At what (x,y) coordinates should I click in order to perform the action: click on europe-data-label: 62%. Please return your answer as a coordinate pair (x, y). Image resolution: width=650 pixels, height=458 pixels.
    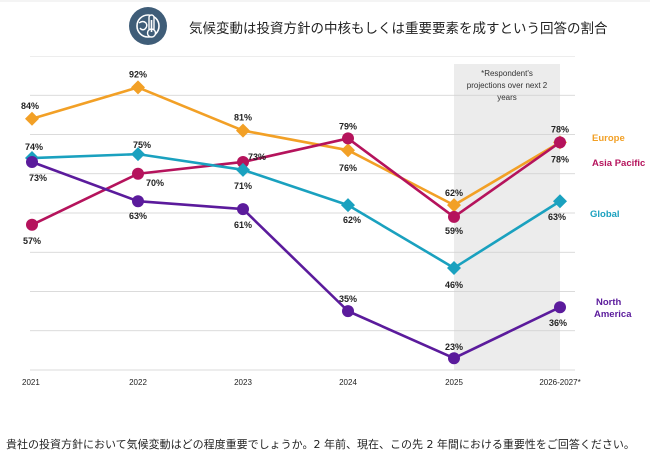
    Looking at the image, I should click on (454, 193).